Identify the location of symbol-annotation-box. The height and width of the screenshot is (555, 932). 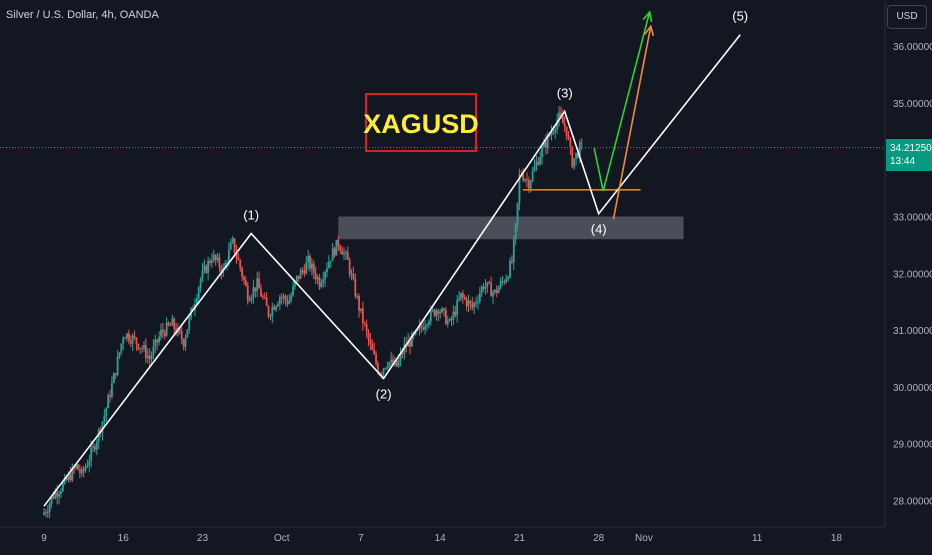
(421, 122).